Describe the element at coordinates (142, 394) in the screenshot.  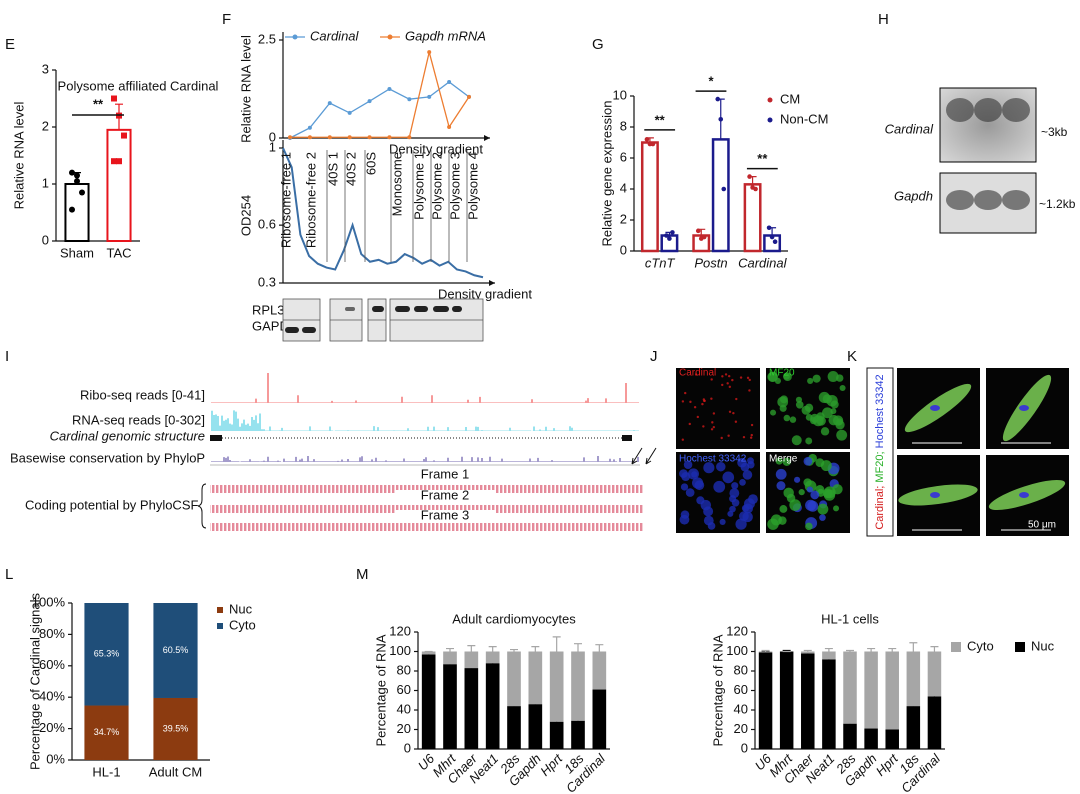
I see `track-label: Ribo-seq reads [0-41]` at that location.